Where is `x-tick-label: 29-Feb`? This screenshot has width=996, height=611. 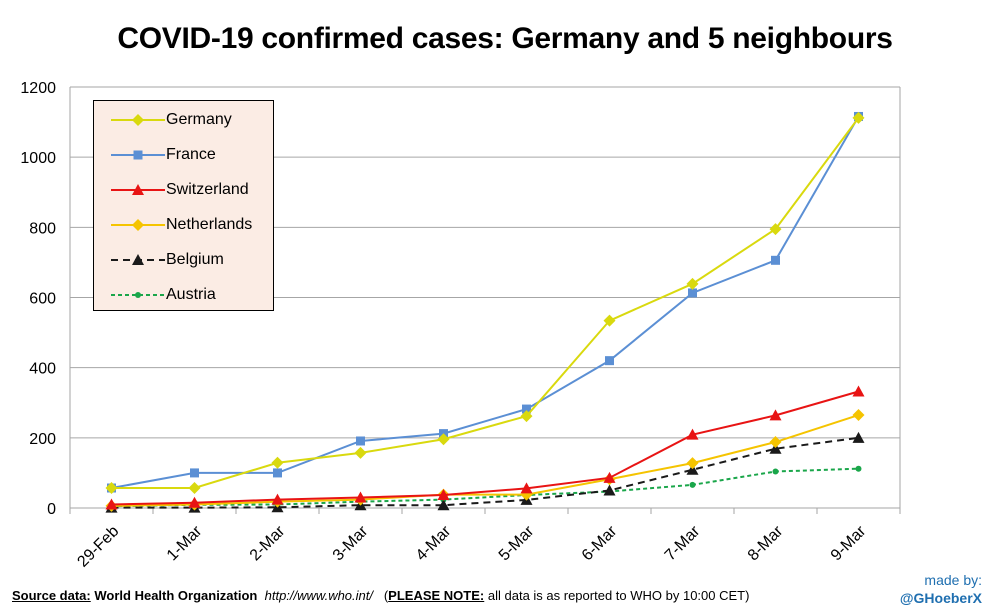 x-tick-label: 29-Feb is located at coordinates (98, 547).